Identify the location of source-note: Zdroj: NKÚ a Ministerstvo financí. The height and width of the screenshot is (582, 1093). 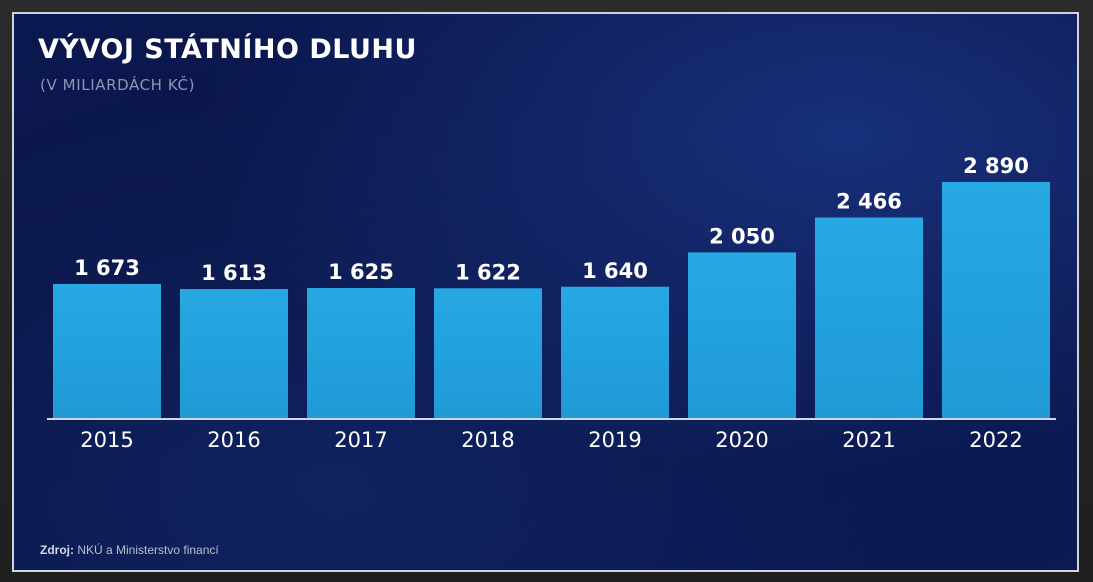
(129, 550).